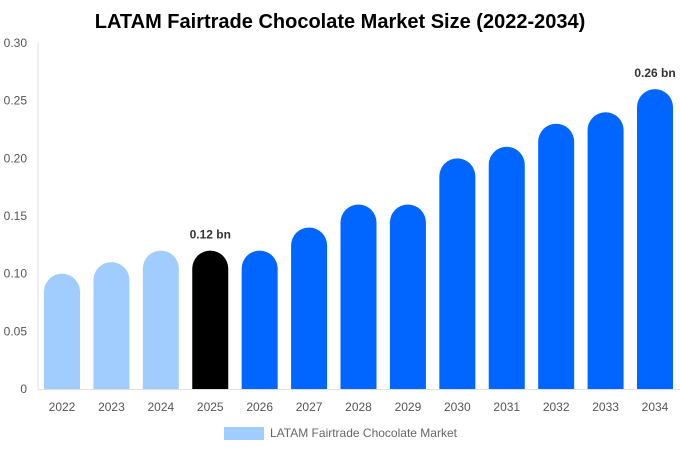 Image resolution: width=680 pixels, height=450 pixels. I want to click on bar-2034, so click(655, 239).